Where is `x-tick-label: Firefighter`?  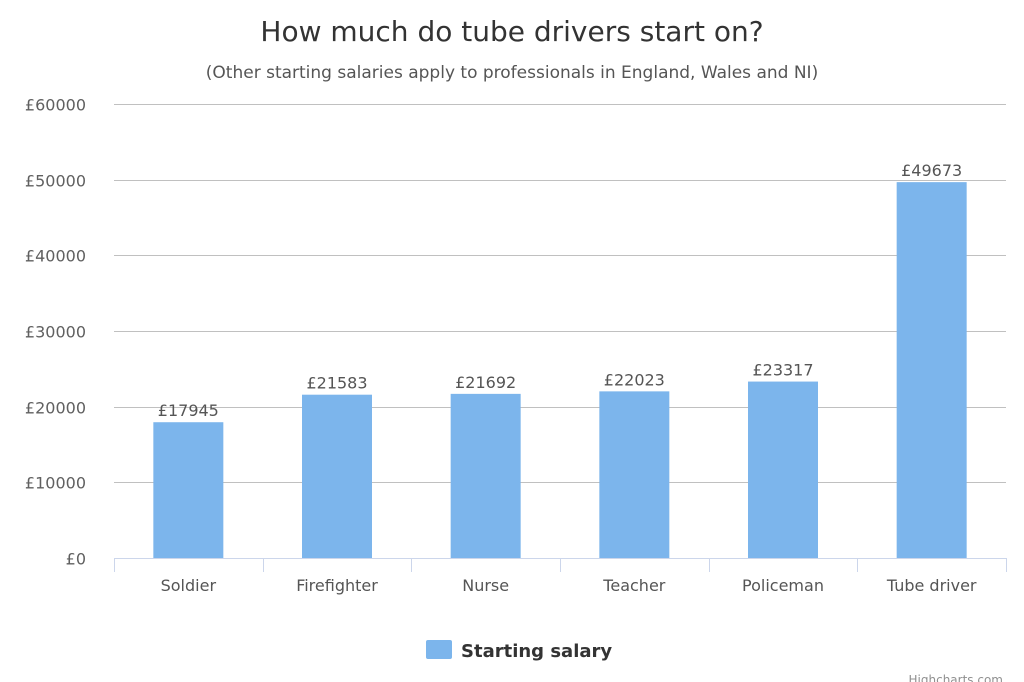
x-tick-label: Firefighter is located at coordinates (337, 585).